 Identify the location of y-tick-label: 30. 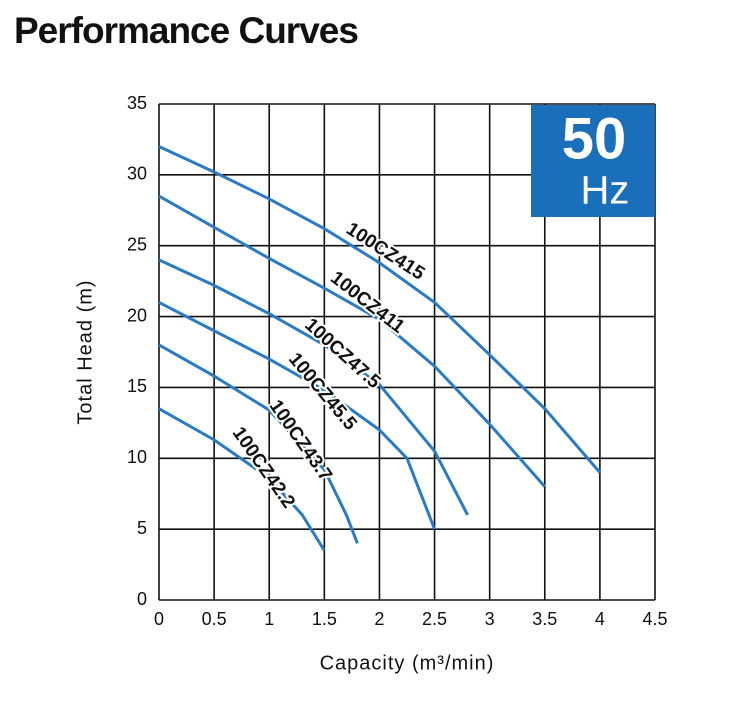
(137, 174).